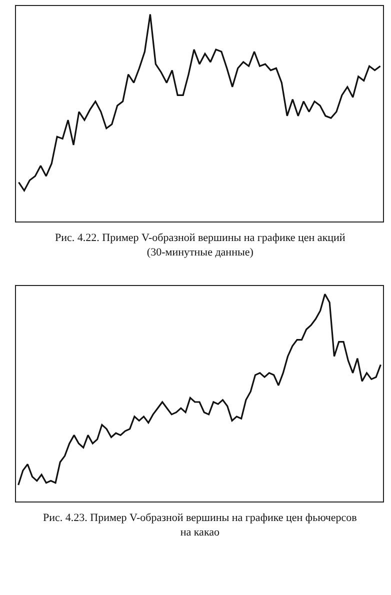  Describe the element at coordinates (200, 245) in the screenshot. I see `text: Рис. 4.22. Пример V-образной вершины на графике цен акций (30-минутные данные)` at that location.